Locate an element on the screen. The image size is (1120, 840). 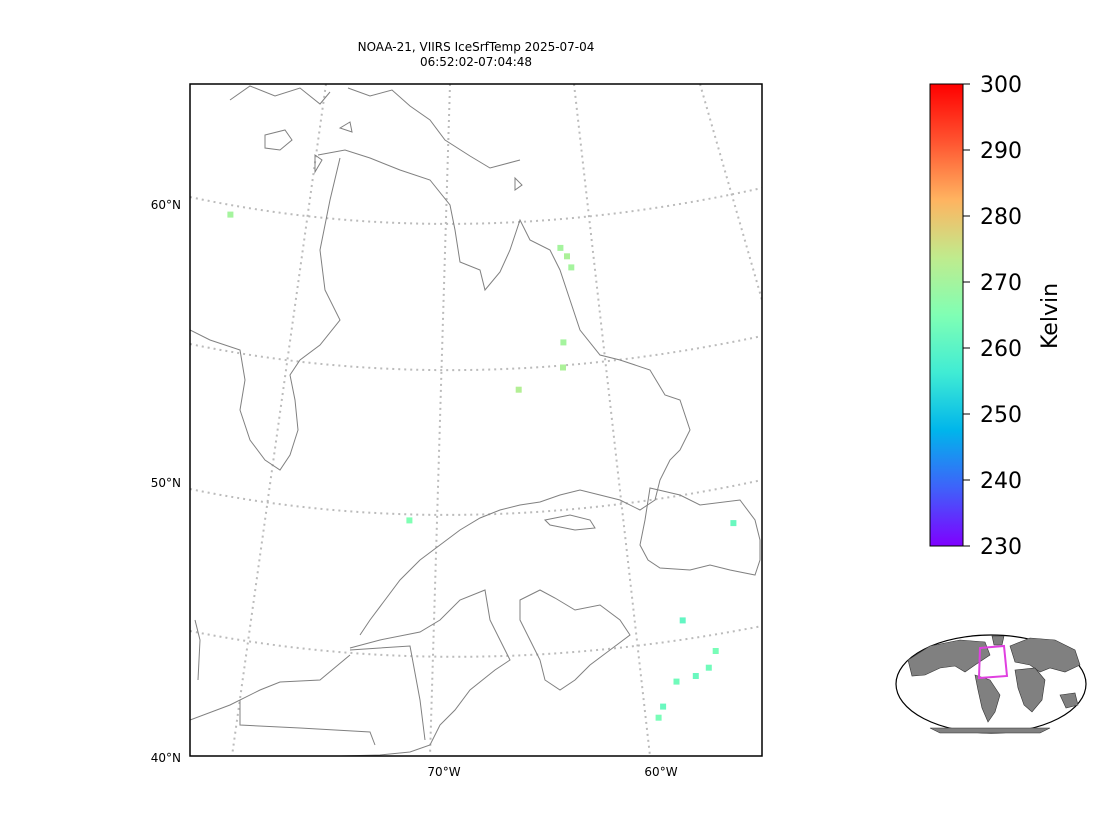
lat-label-60n: 60°N is located at coordinates (166, 205).